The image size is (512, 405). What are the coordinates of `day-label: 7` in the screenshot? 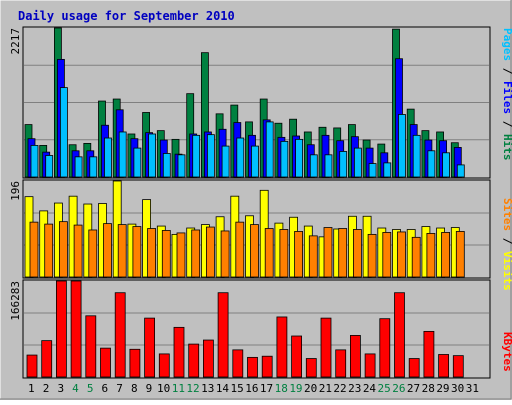 It's located at (119, 388).